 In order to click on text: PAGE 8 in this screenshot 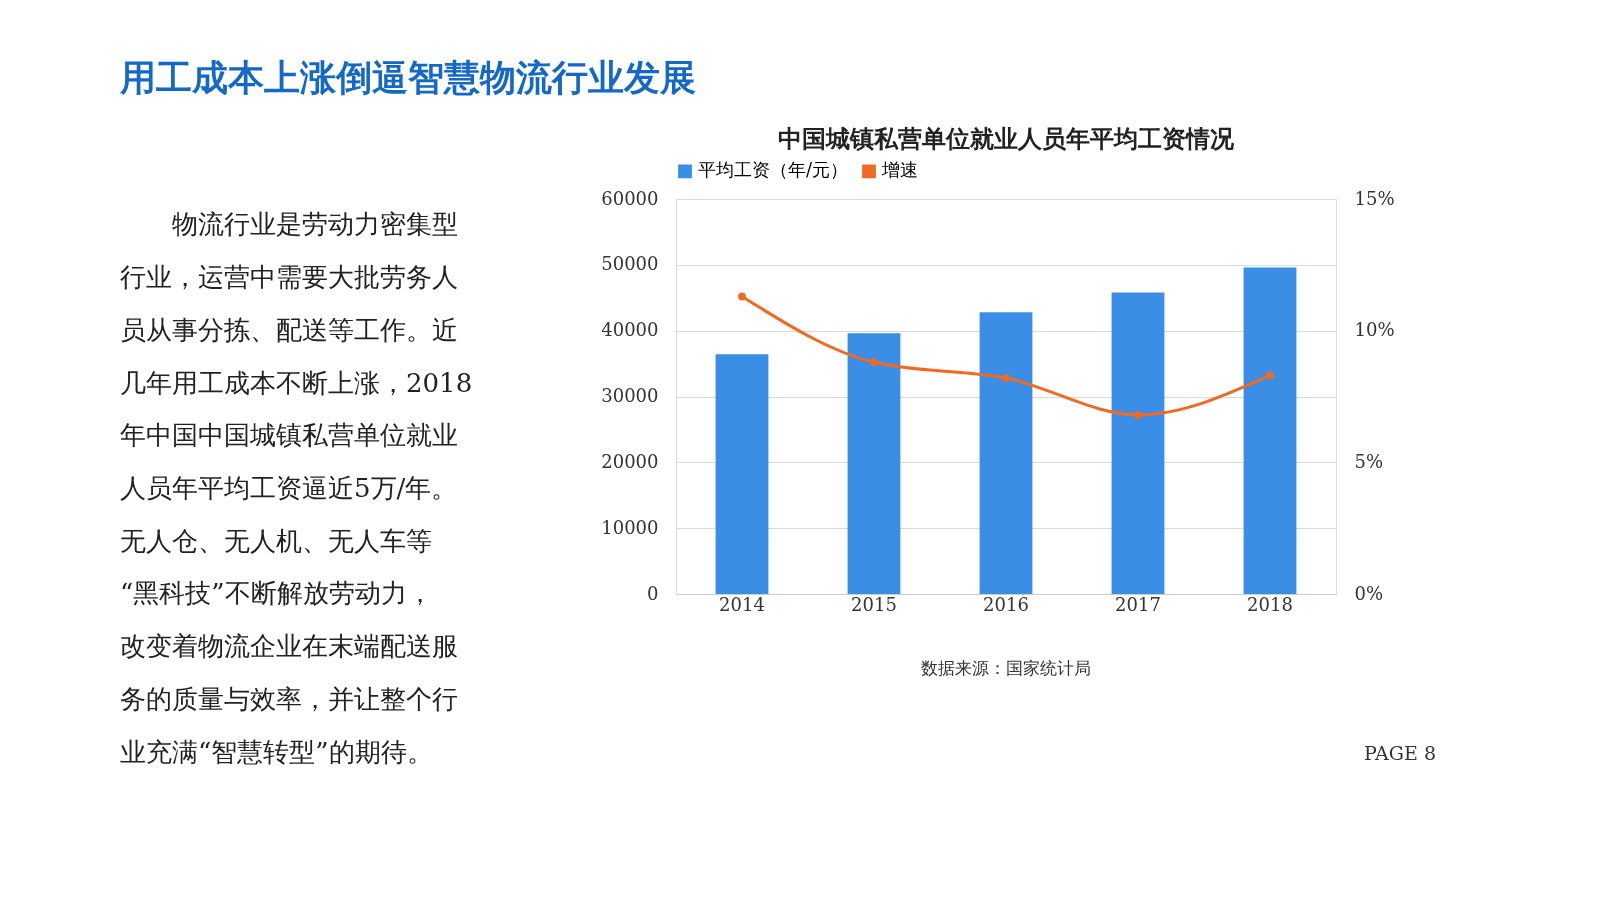, I will do `click(1400, 753)`.